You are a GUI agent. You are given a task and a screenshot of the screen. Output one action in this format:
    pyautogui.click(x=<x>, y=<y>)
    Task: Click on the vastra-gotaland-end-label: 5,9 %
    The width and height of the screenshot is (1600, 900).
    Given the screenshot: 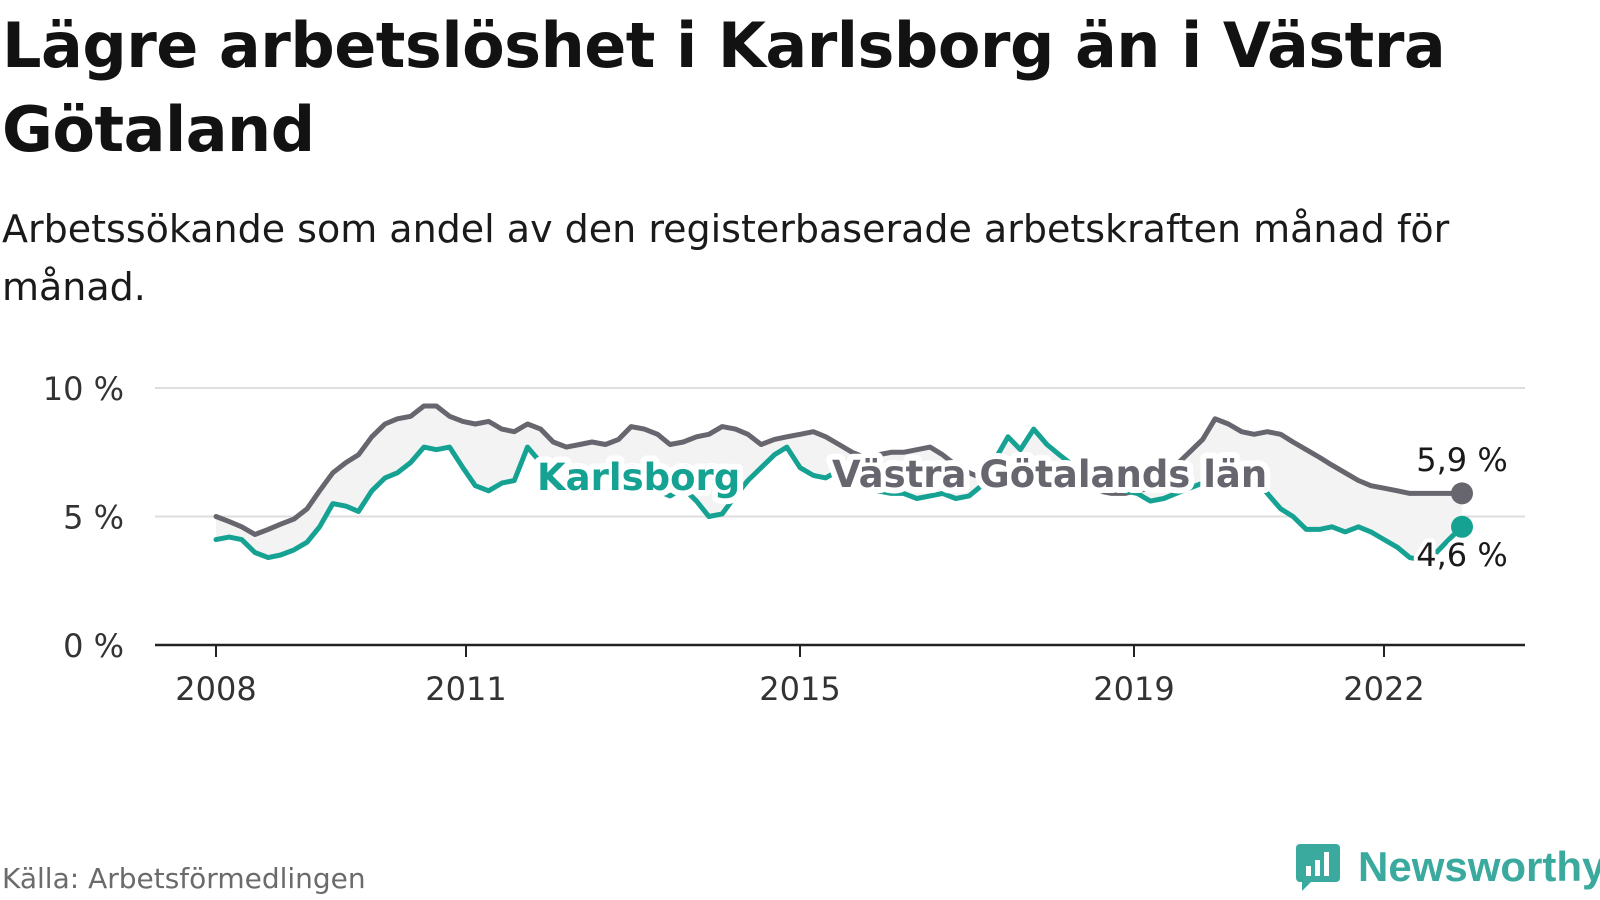 What is the action you would take?
    pyautogui.click(x=1461, y=460)
    